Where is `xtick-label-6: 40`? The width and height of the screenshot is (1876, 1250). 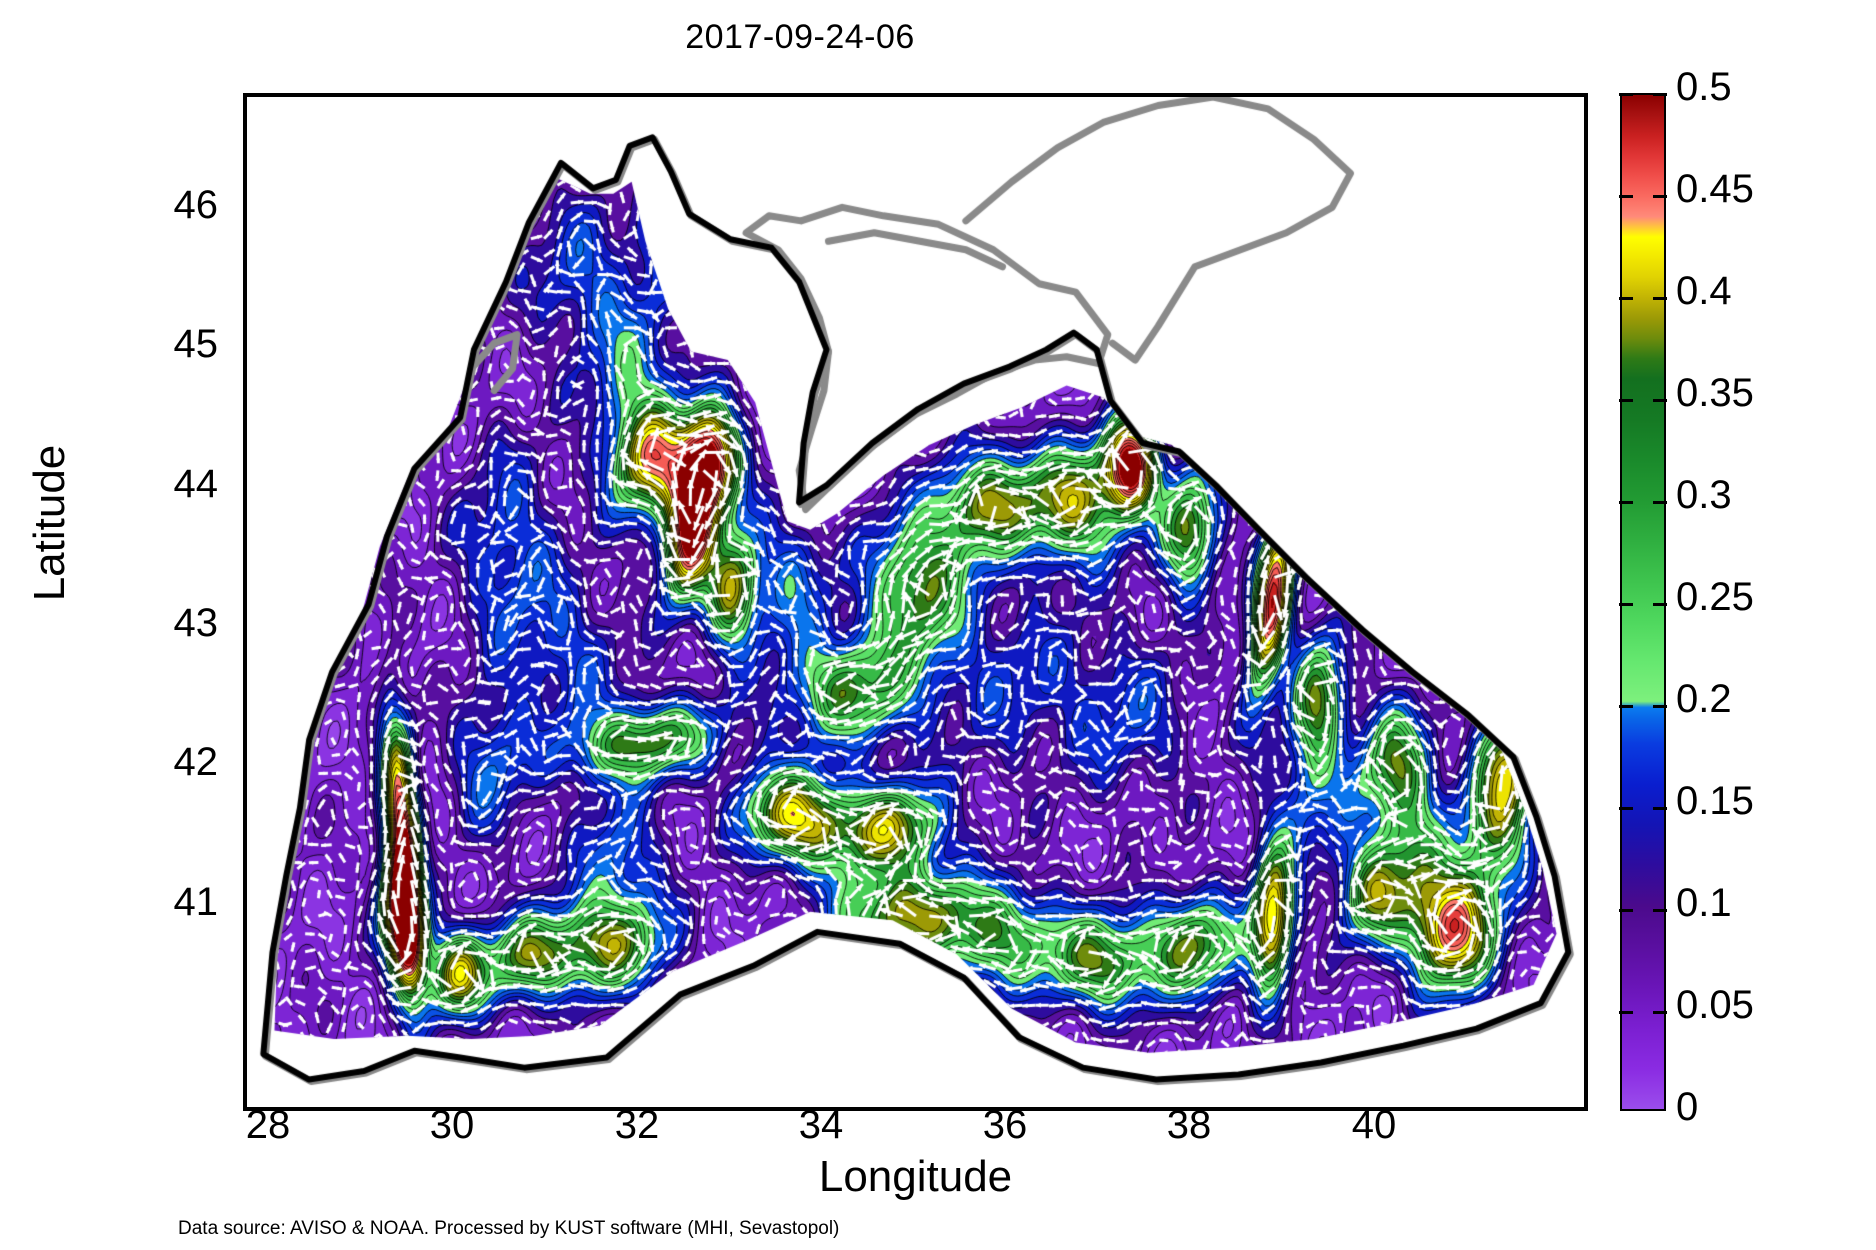
xtick-label-6: 40 is located at coordinates (1374, 1125).